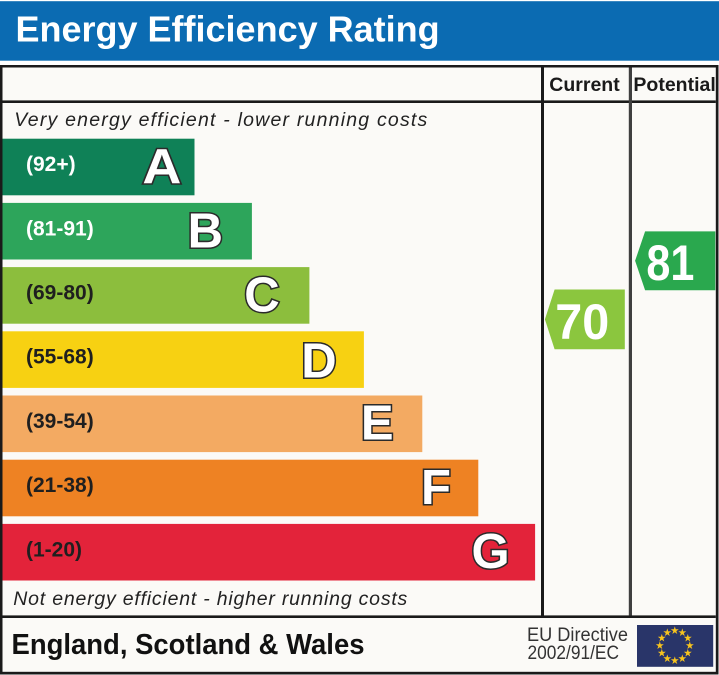  What do you see at coordinates (205, 231) in the screenshot?
I see `svg-text: B` at bounding box center [205, 231].